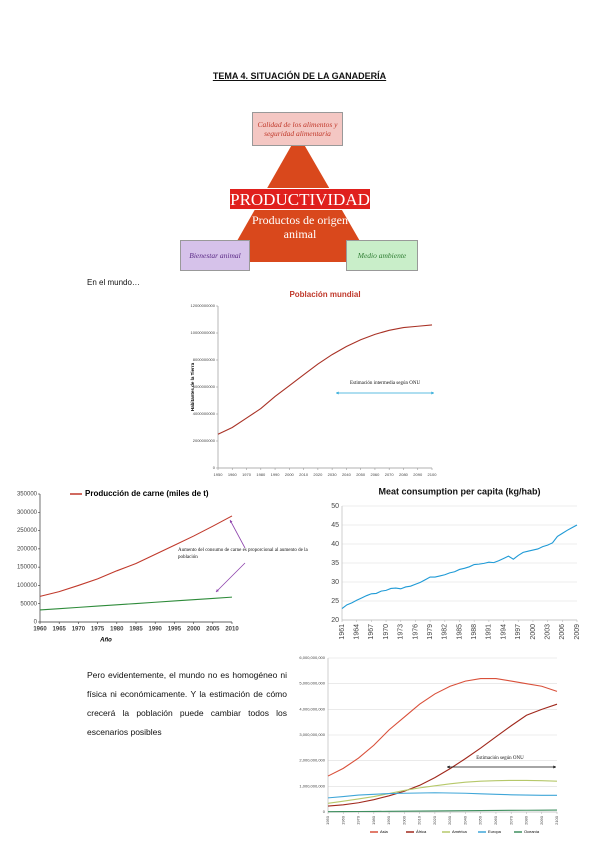 The width and height of the screenshot is (599, 848). I want to click on annotation: Estimación intermedia según ONU, so click(385, 383).